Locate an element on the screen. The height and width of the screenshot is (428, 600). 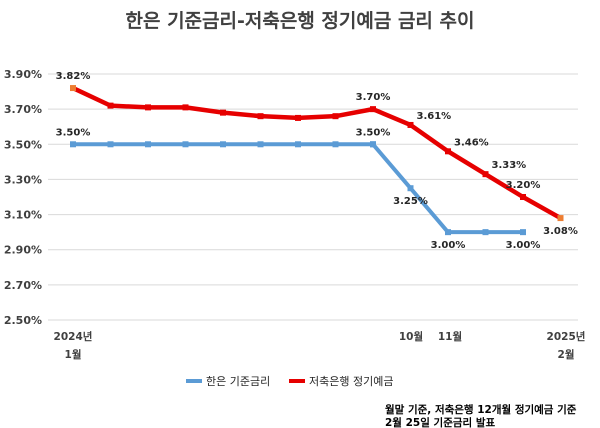
footnote: 월말 기준, 저축은행 12개월 정기예금 기준 is located at coordinates (481, 409).